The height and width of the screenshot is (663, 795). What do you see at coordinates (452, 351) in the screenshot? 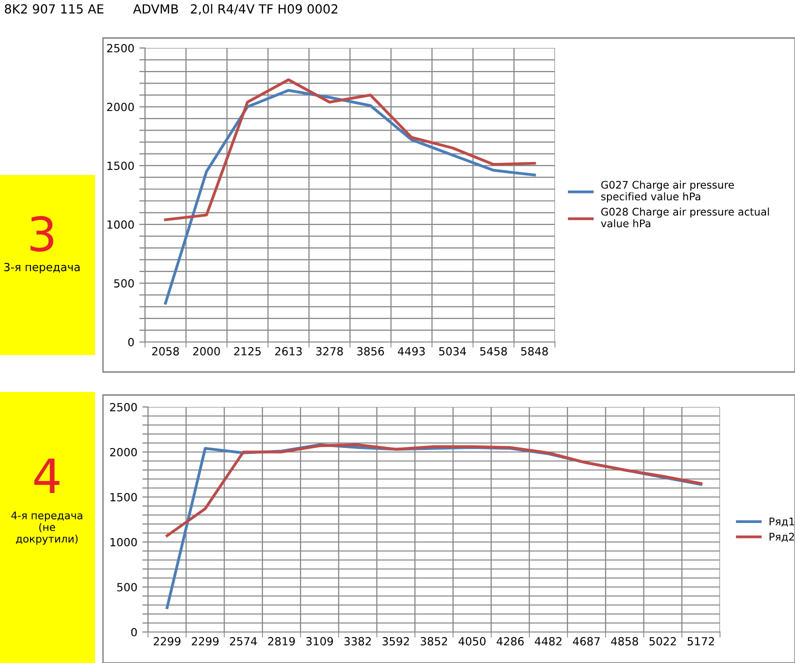
I see `x-tick-label: 5034` at bounding box center [452, 351].